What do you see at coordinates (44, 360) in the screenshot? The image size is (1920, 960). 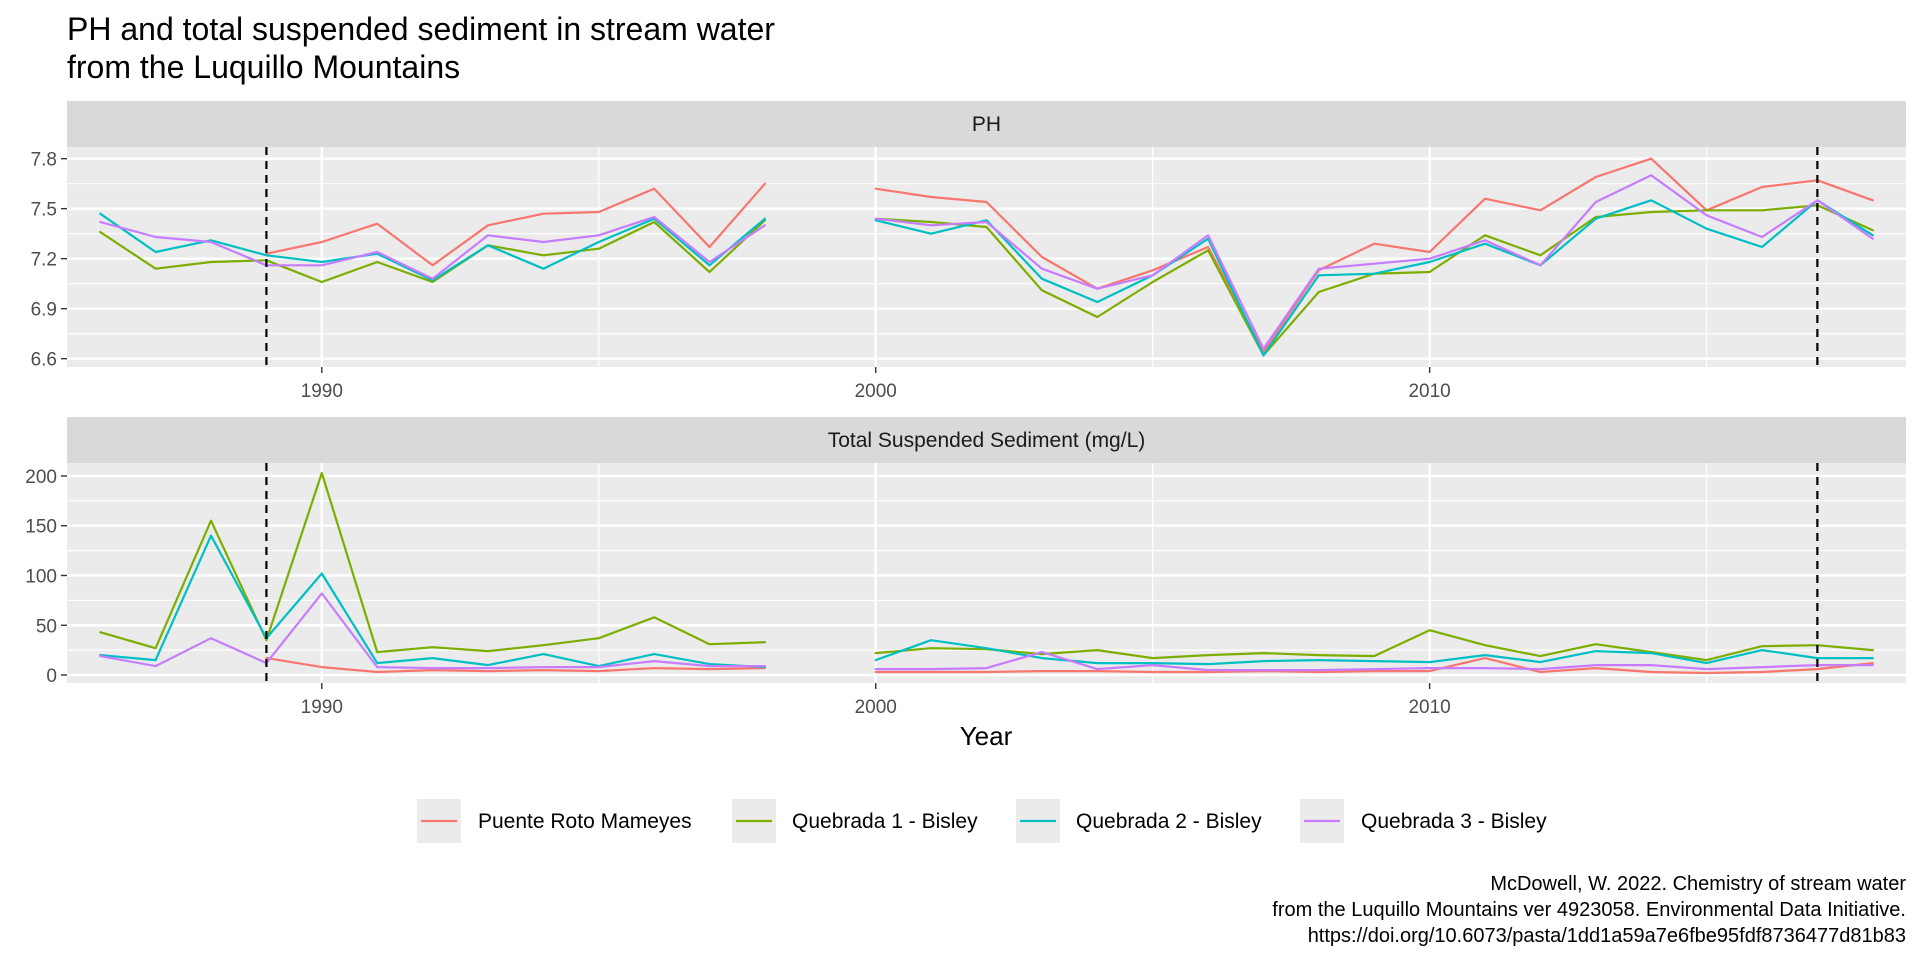 I see `y-tick-label: 6.6` at bounding box center [44, 360].